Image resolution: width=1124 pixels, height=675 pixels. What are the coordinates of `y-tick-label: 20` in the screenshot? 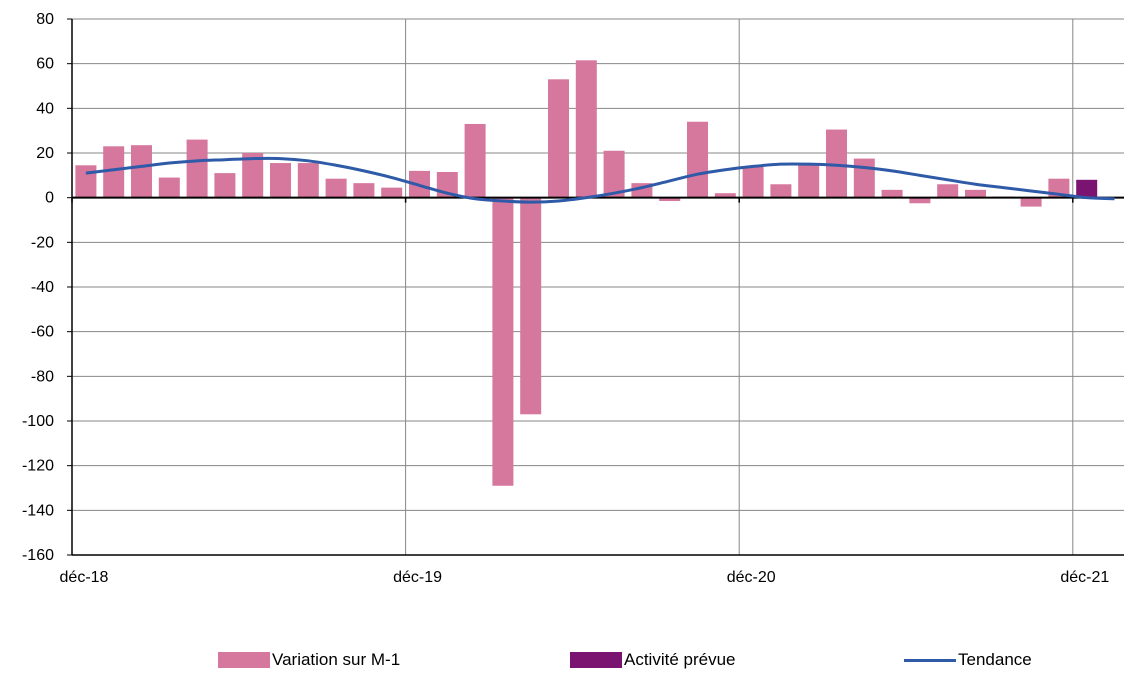 It's located at (45, 153).